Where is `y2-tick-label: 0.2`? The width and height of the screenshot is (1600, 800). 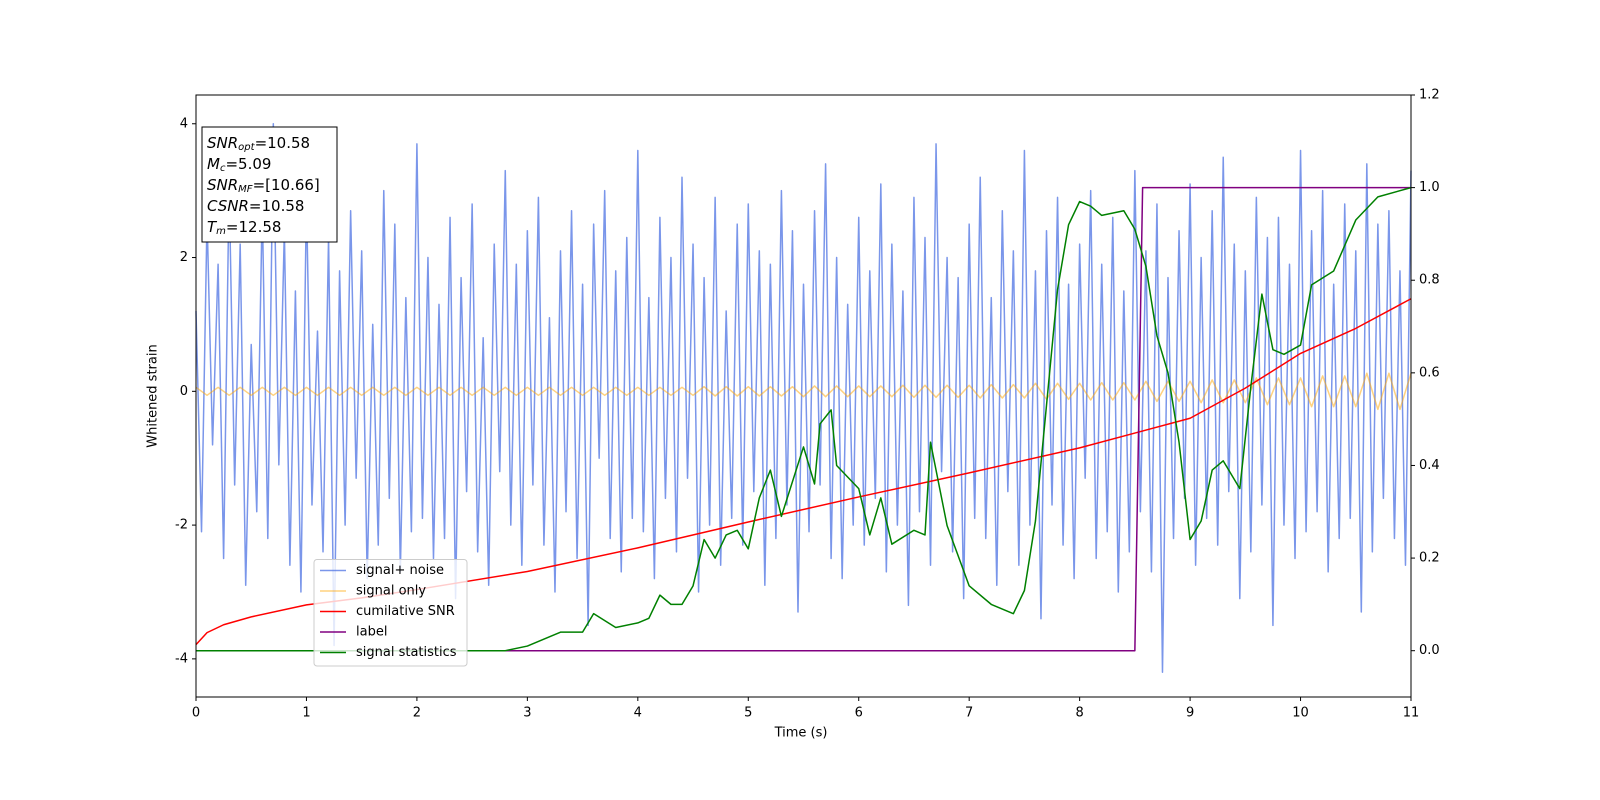
y2-tick-label: 0.2 is located at coordinates (1429, 558).